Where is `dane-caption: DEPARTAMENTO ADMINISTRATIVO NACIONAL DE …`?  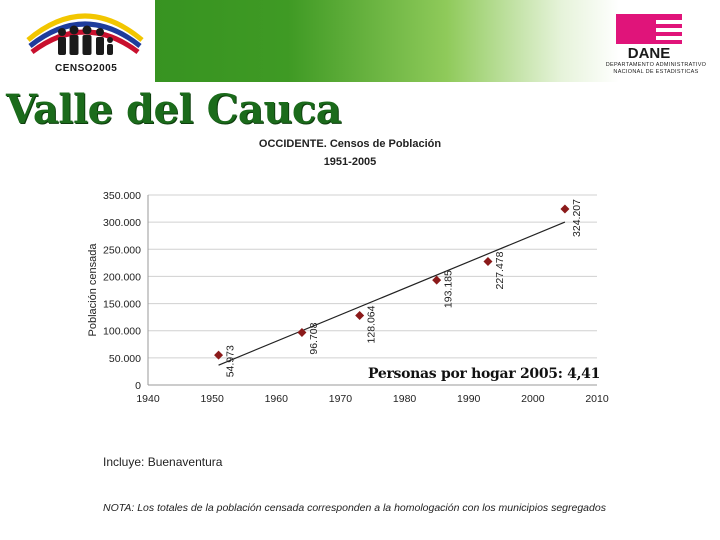
dane-caption: DEPARTAMENTO ADMINISTRATIVO NACIONAL DE … is located at coordinates (656, 69).